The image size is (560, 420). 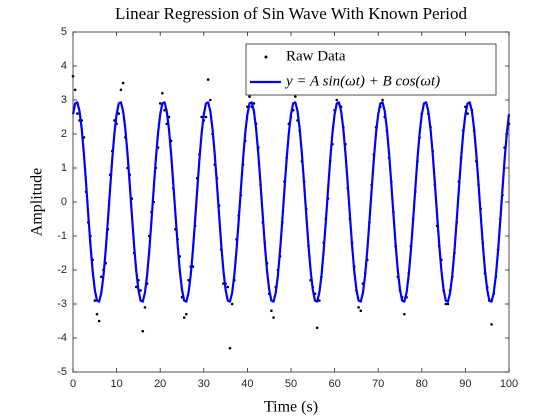 What do you see at coordinates (62, 270) in the screenshot?
I see `y-tick-label: -2` at bounding box center [62, 270].